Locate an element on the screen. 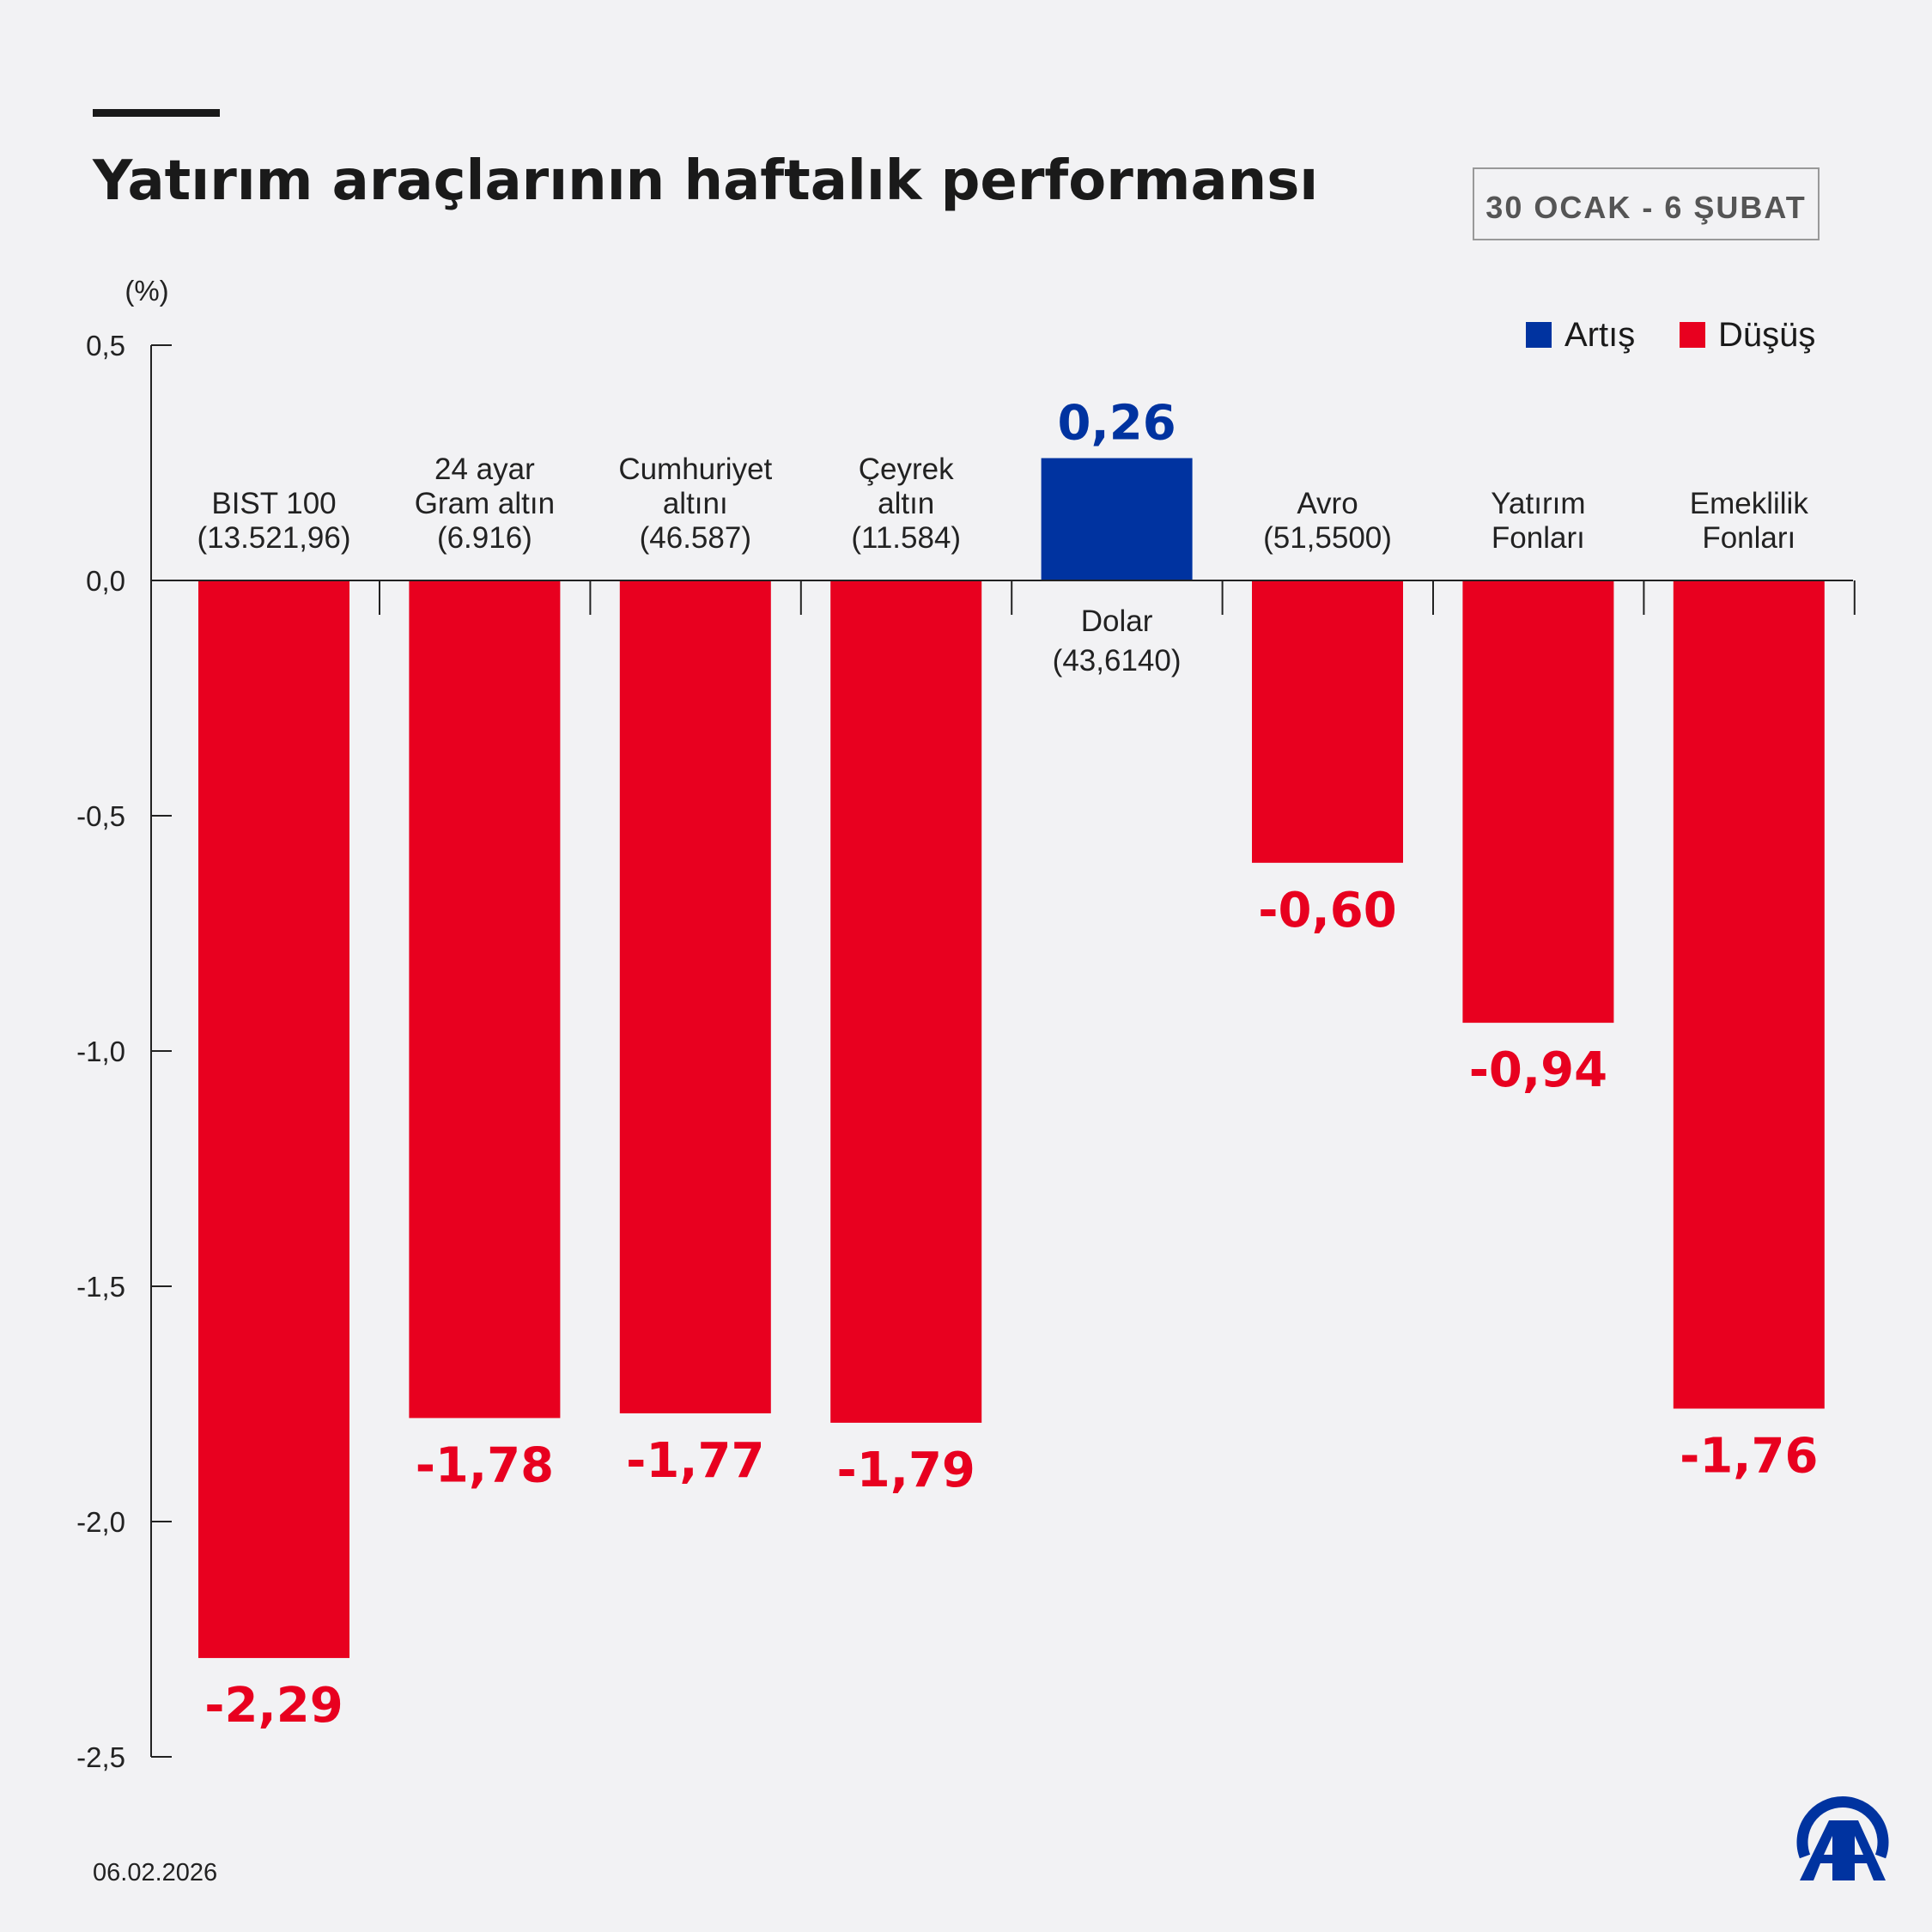 The image size is (1932, 1932). category-label: Cumhuriyet is located at coordinates (695, 470).